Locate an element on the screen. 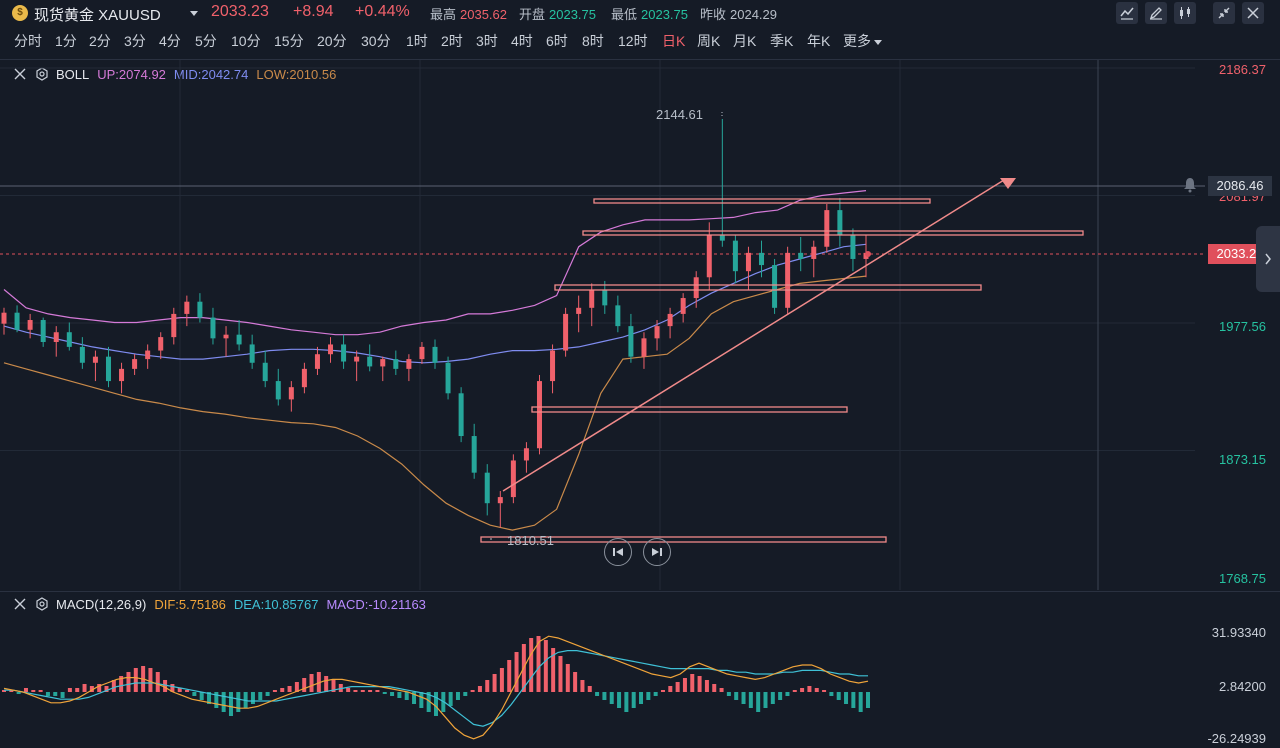 The width and height of the screenshot is (1280, 748). chevron-down-icon is located at coordinates (194, 13).